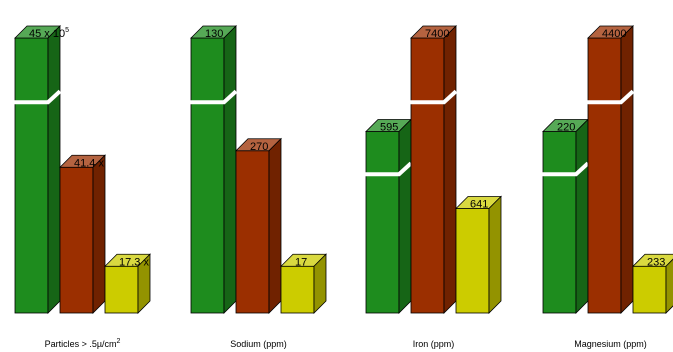 The width and height of the screenshot is (673, 352). I want to click on bar: 45 x 105, so click(41, 169).